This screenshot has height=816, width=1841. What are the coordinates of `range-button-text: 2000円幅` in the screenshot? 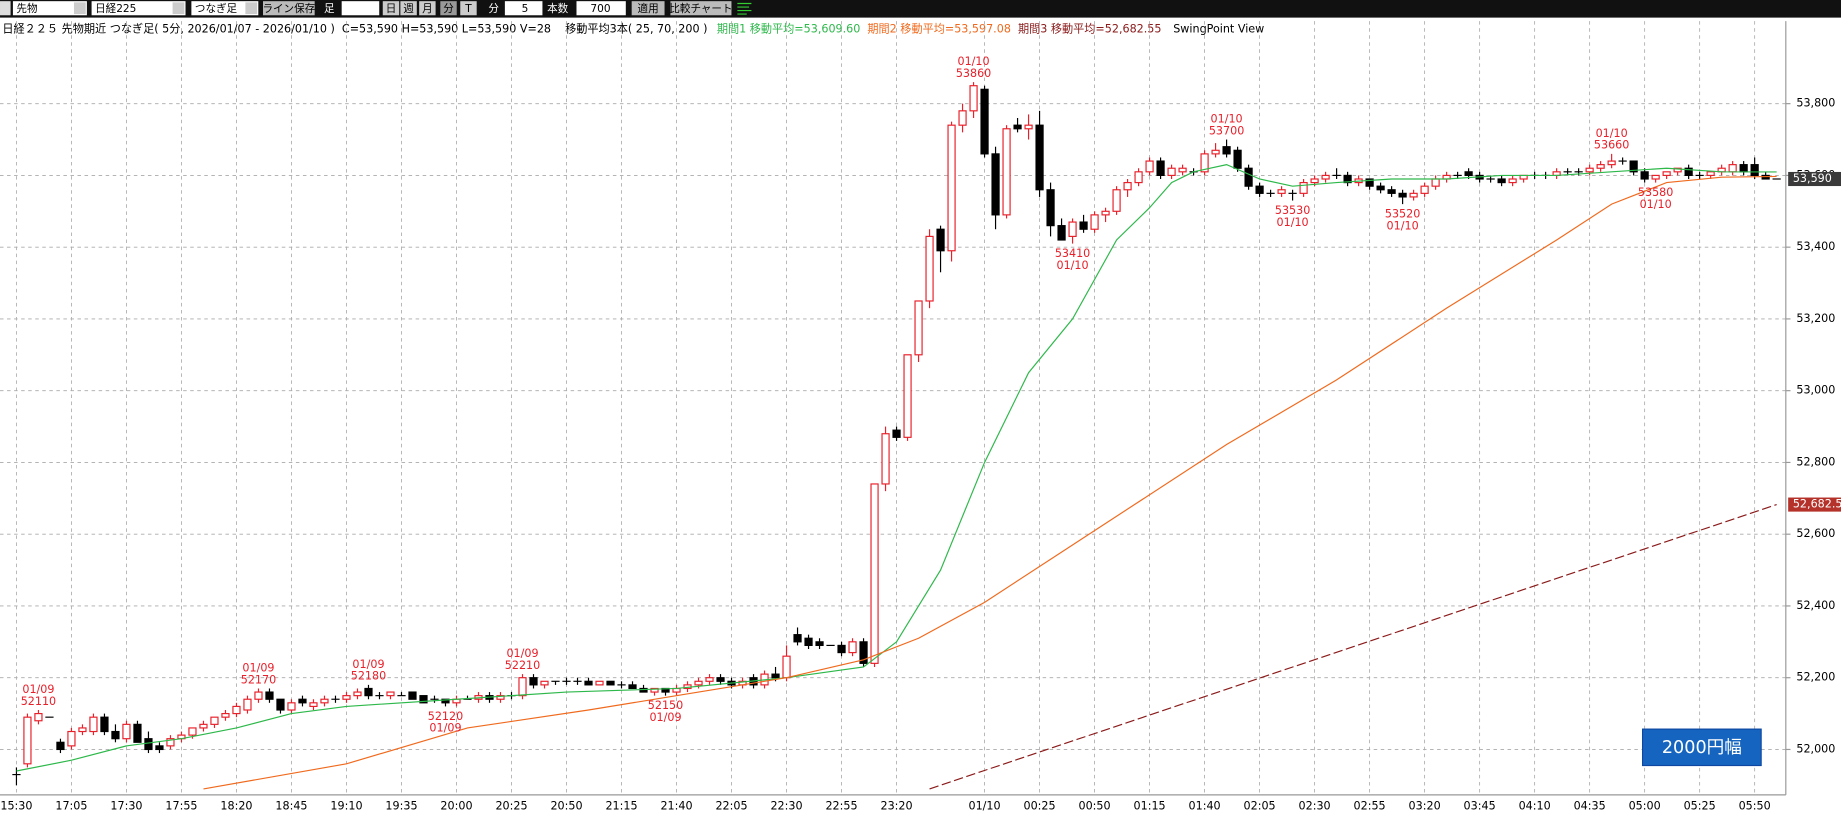 It's located at (1702, 748).